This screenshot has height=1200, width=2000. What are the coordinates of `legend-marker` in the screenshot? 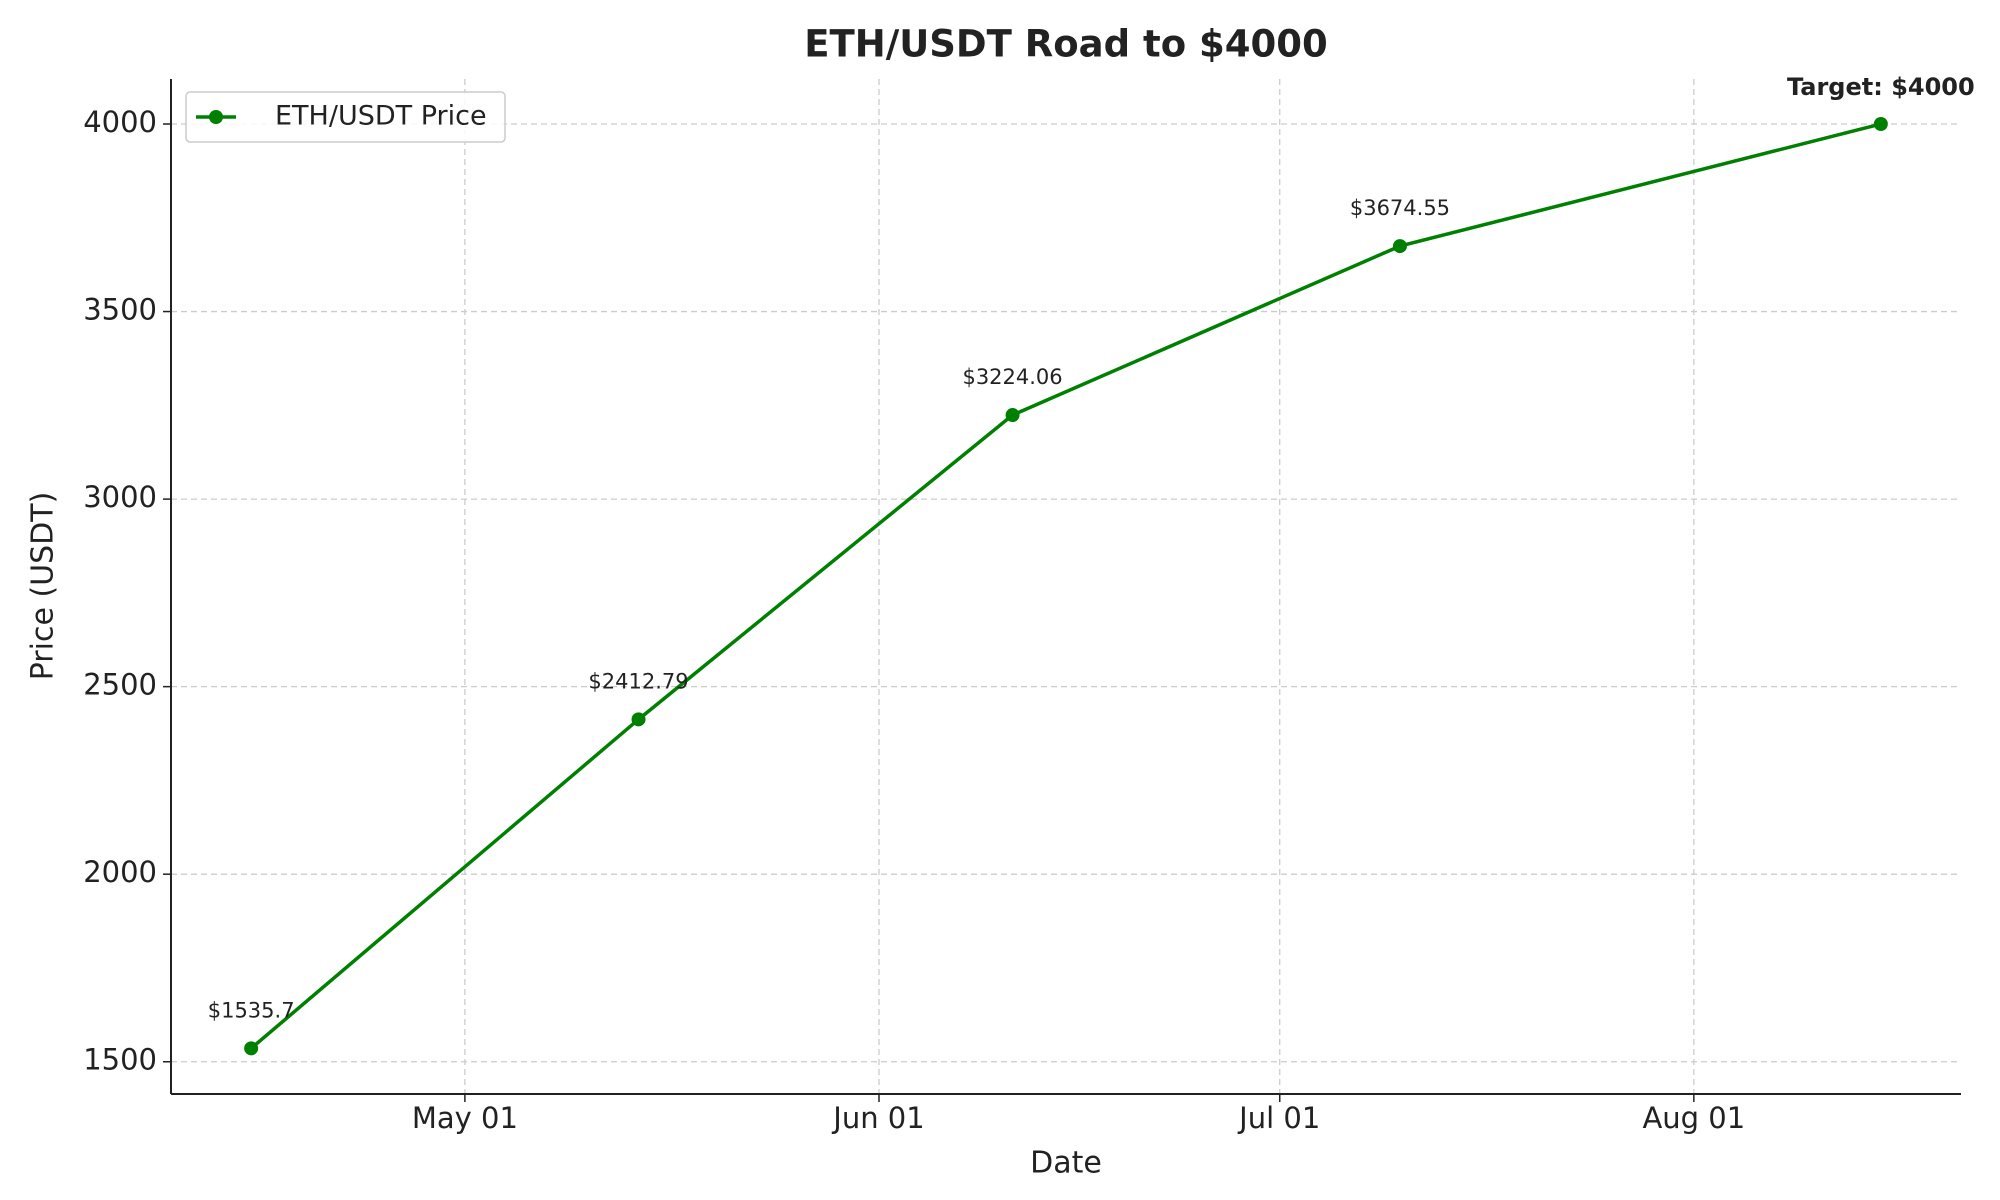 It's located at (216, 117).